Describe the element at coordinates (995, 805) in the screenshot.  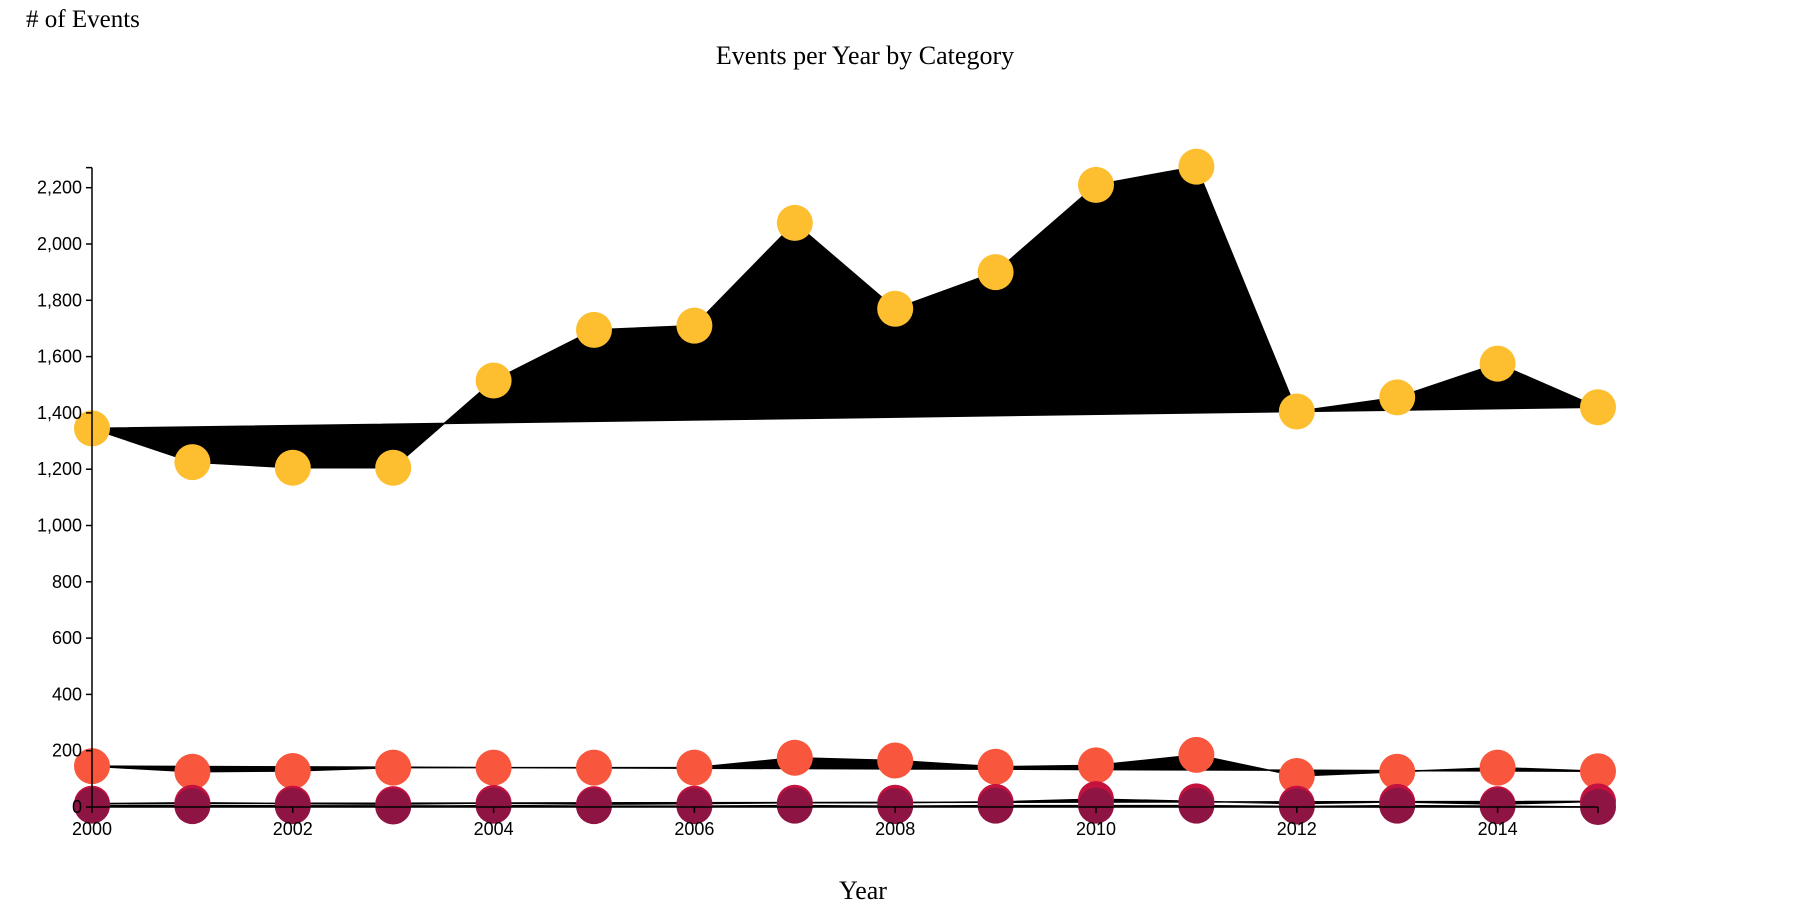
I see `data-point-series-4-2009` at that location.